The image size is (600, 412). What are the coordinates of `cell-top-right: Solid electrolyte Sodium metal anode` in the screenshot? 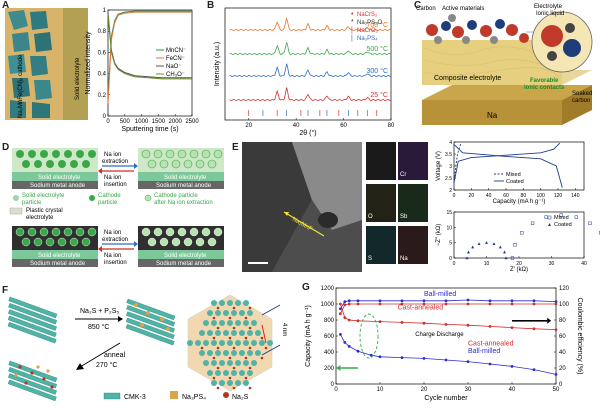 It's located at (181, 168).